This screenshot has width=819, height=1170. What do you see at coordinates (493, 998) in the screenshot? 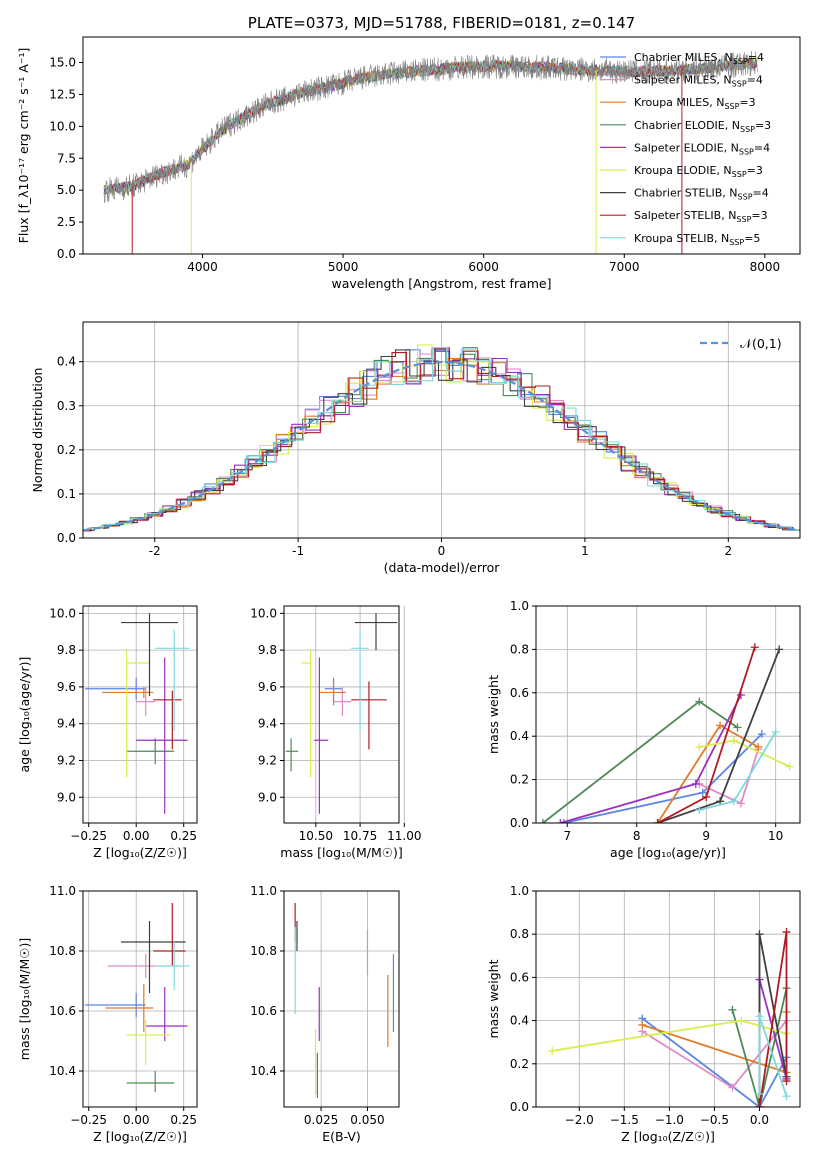
I see `y-axis-label: mass weight` at bounding box center [493, 998].